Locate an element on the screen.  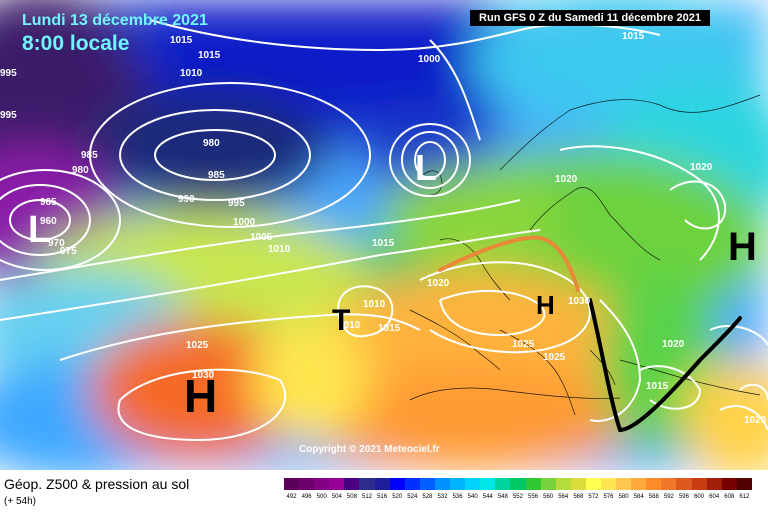
legend-label: 520 is located at coordinates (397, 497).